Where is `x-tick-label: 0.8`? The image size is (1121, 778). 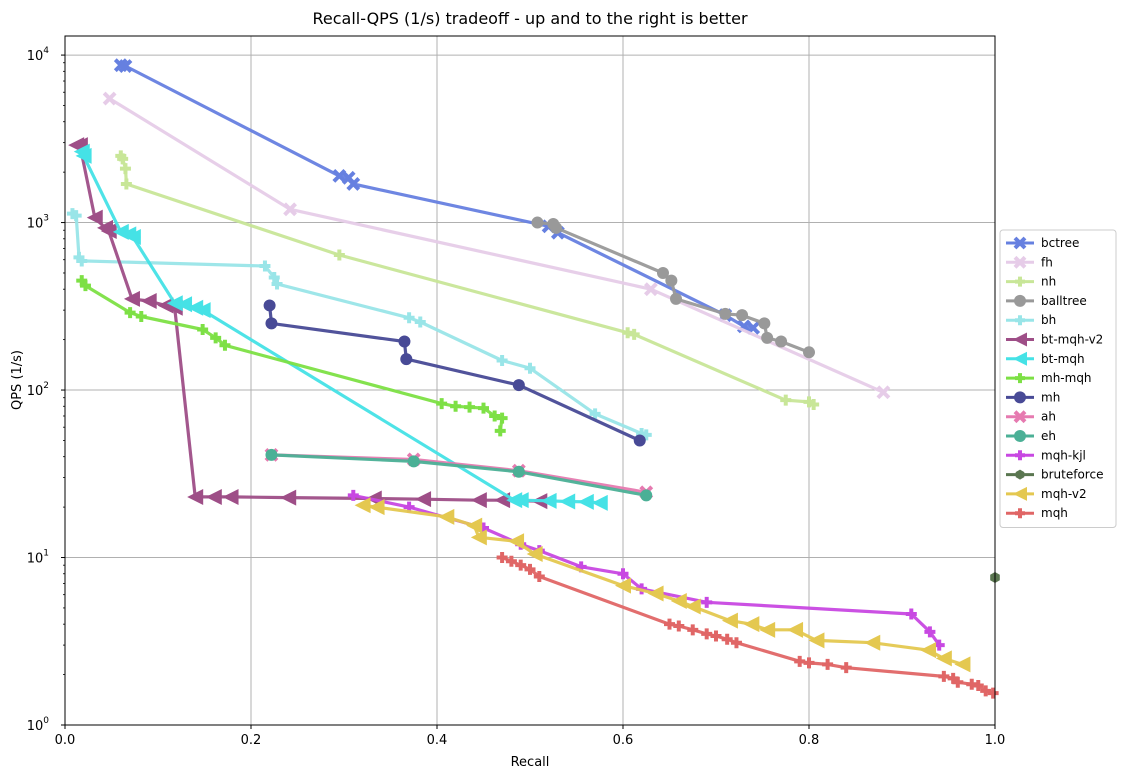 x-tick-label: 0.8 is located at coordinates (809, 740).